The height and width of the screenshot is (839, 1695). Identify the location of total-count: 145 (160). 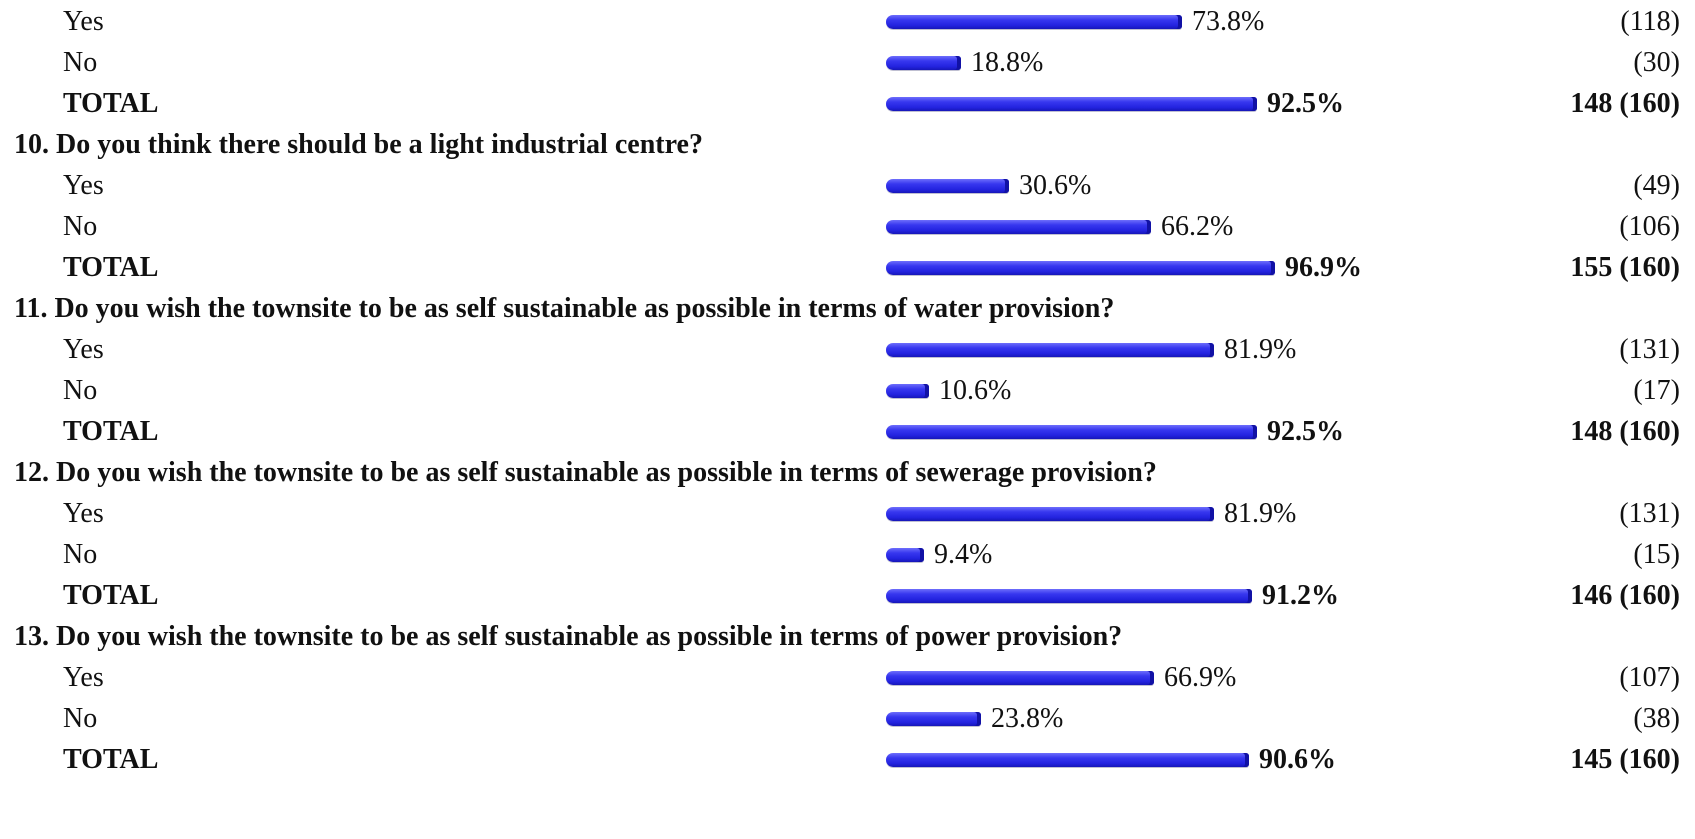
(1625, 759).